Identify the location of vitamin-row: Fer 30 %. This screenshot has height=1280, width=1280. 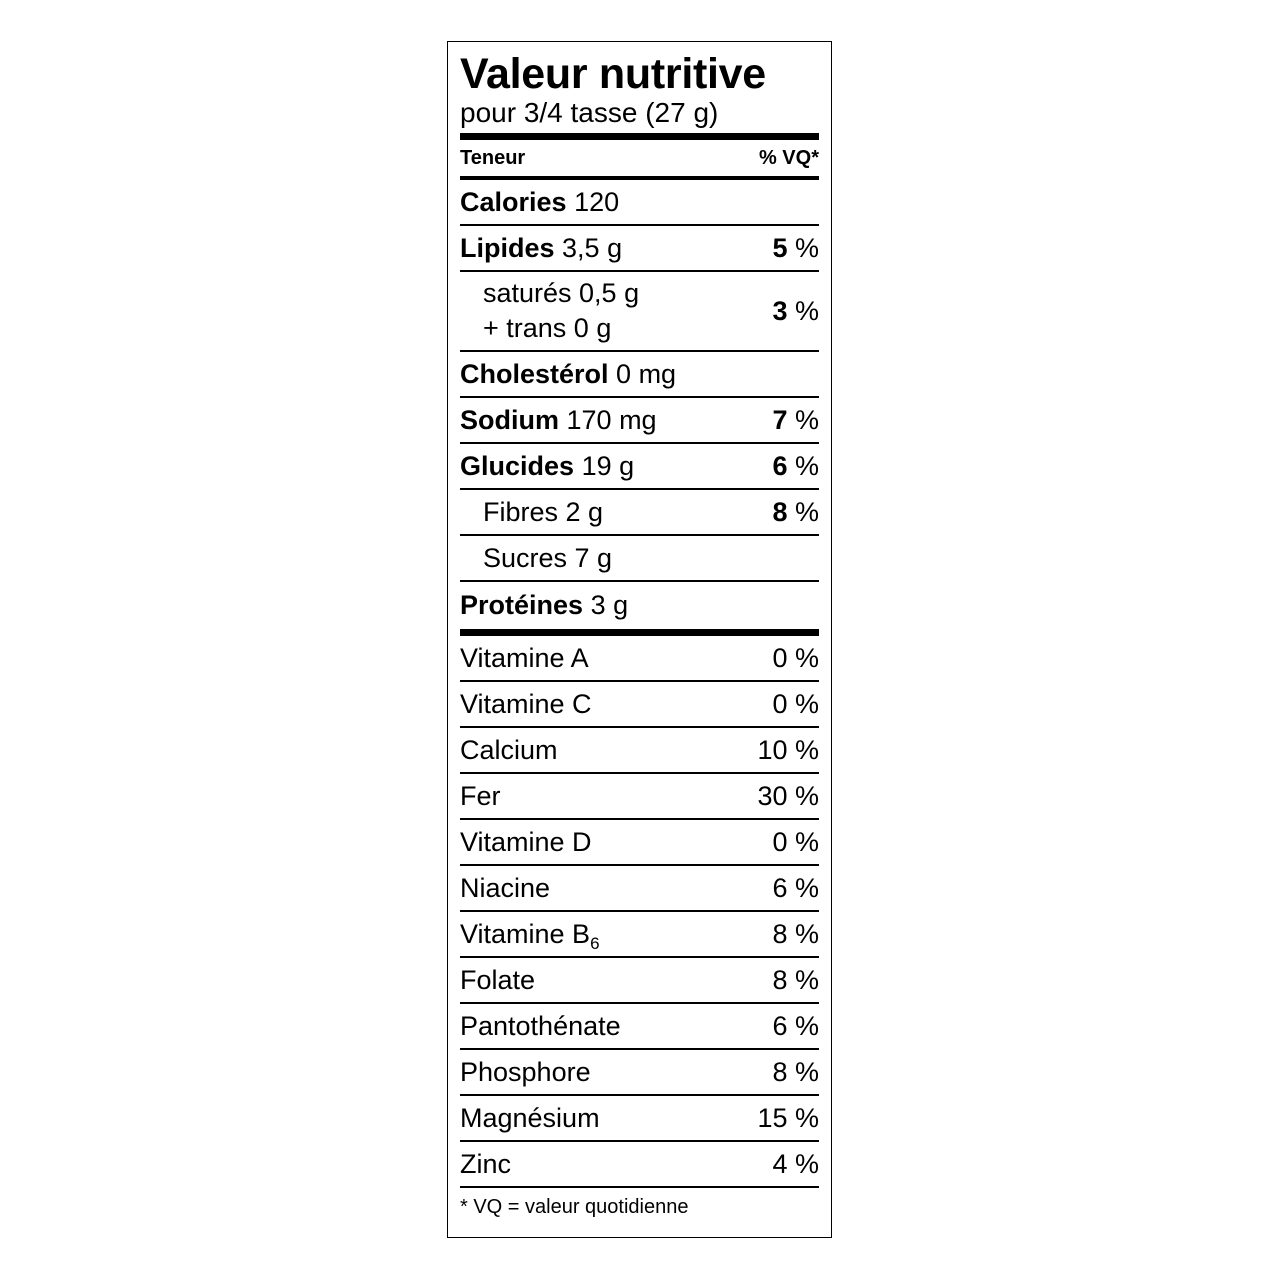
(639, 797).